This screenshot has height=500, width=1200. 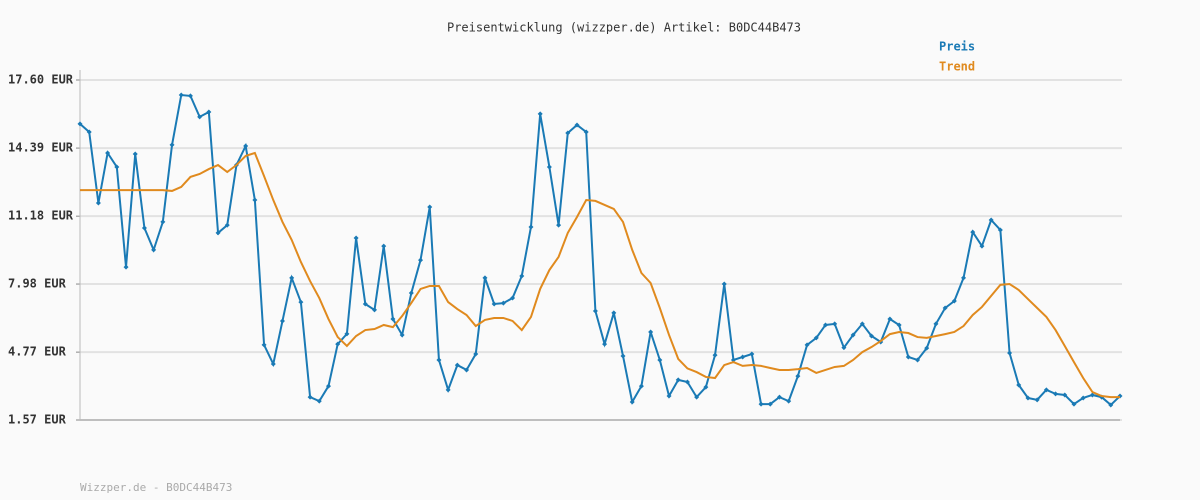 What do you see at coordinates (37, 352) in the screenshot?
I see `y-tick-label: 4.77 EUR` at bounding box center [37, 352].